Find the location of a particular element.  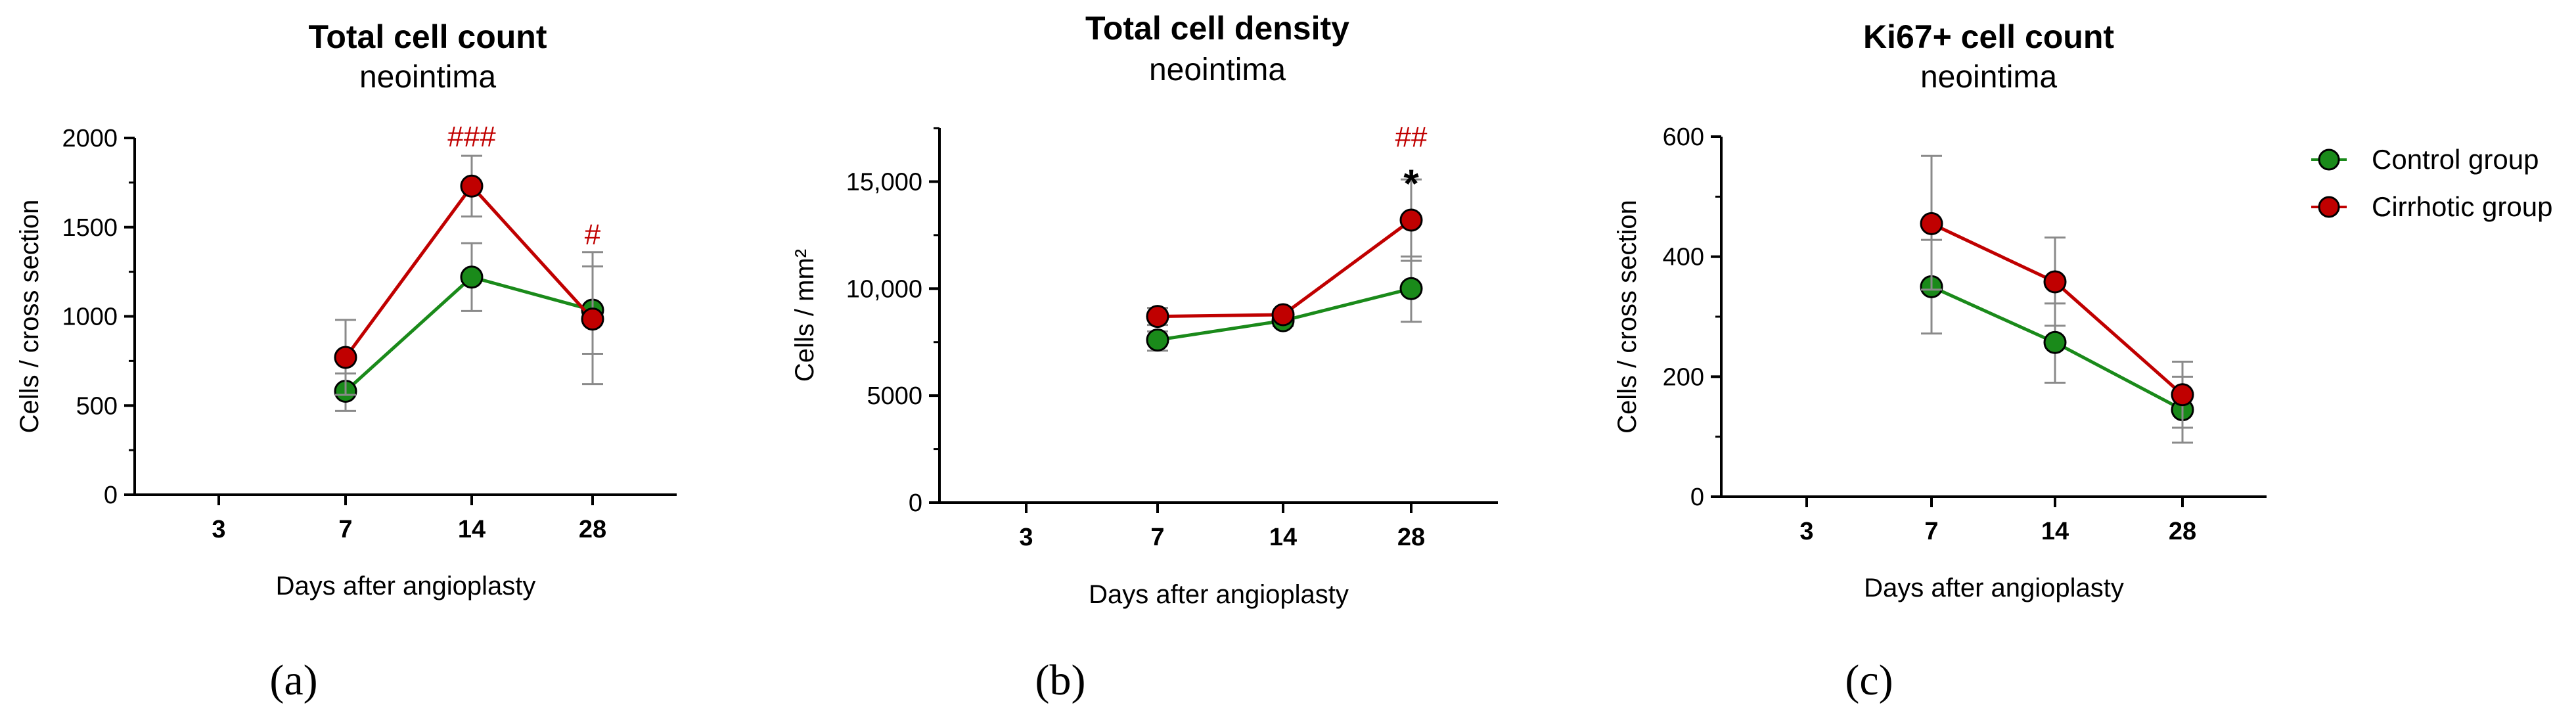

legend-control-label: Control group is located at coordinates (2455, 159).